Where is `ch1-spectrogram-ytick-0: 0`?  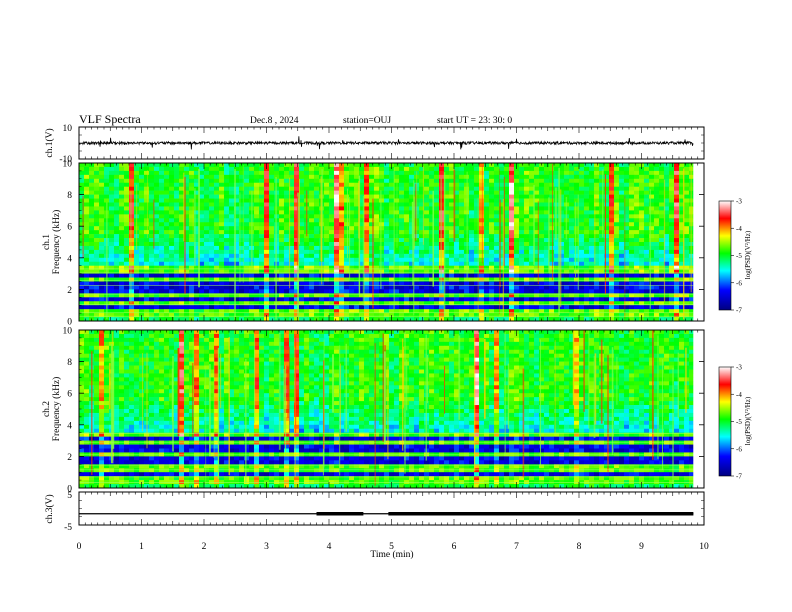 ch1-spectrogram-ytick-0: 0 is located at coordinates (69, 323).